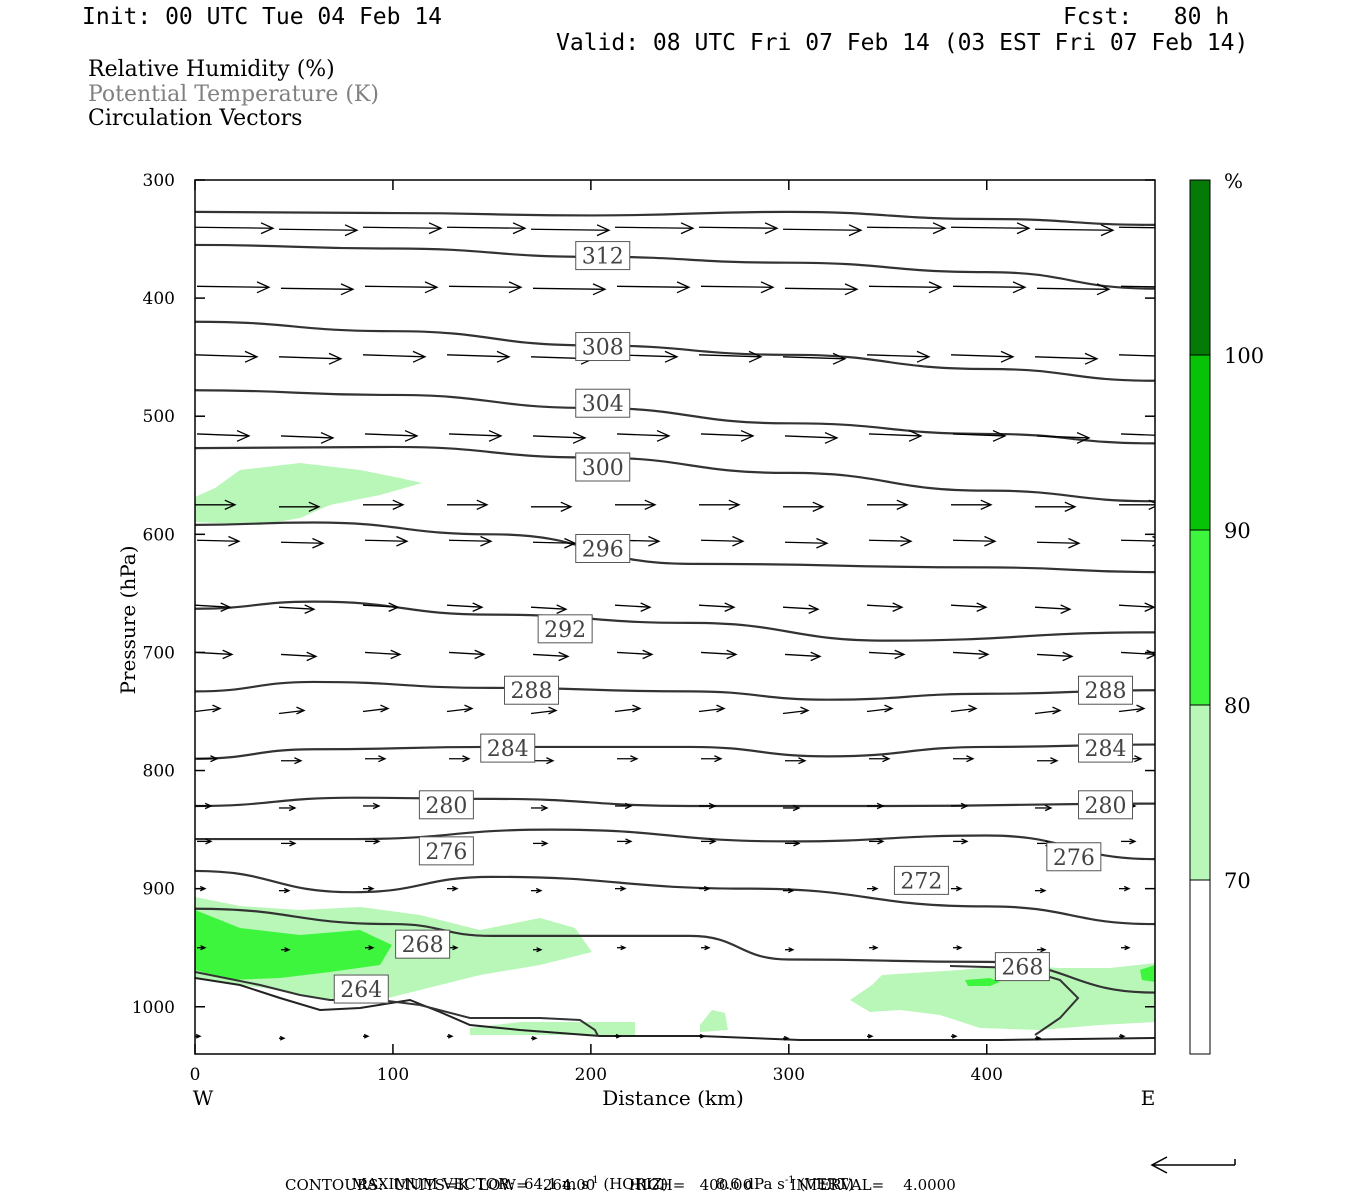  I want to click on contour-label-268: 268, so click(423, 944).